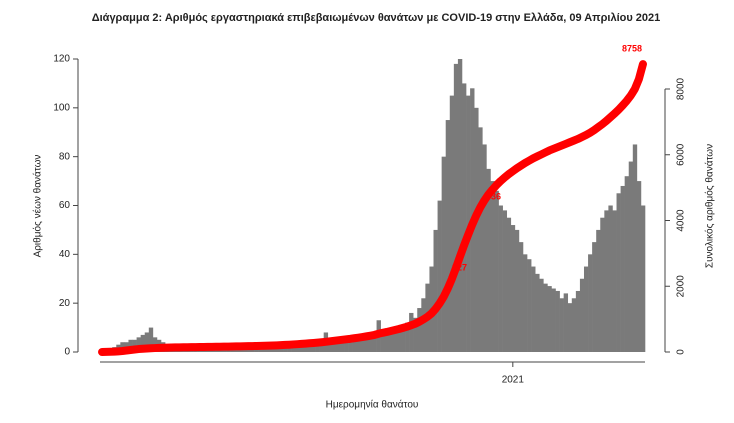  Describe the element at coordinates (65, 254) in the screenshot. I see `y-tick-label: 40` at that location.